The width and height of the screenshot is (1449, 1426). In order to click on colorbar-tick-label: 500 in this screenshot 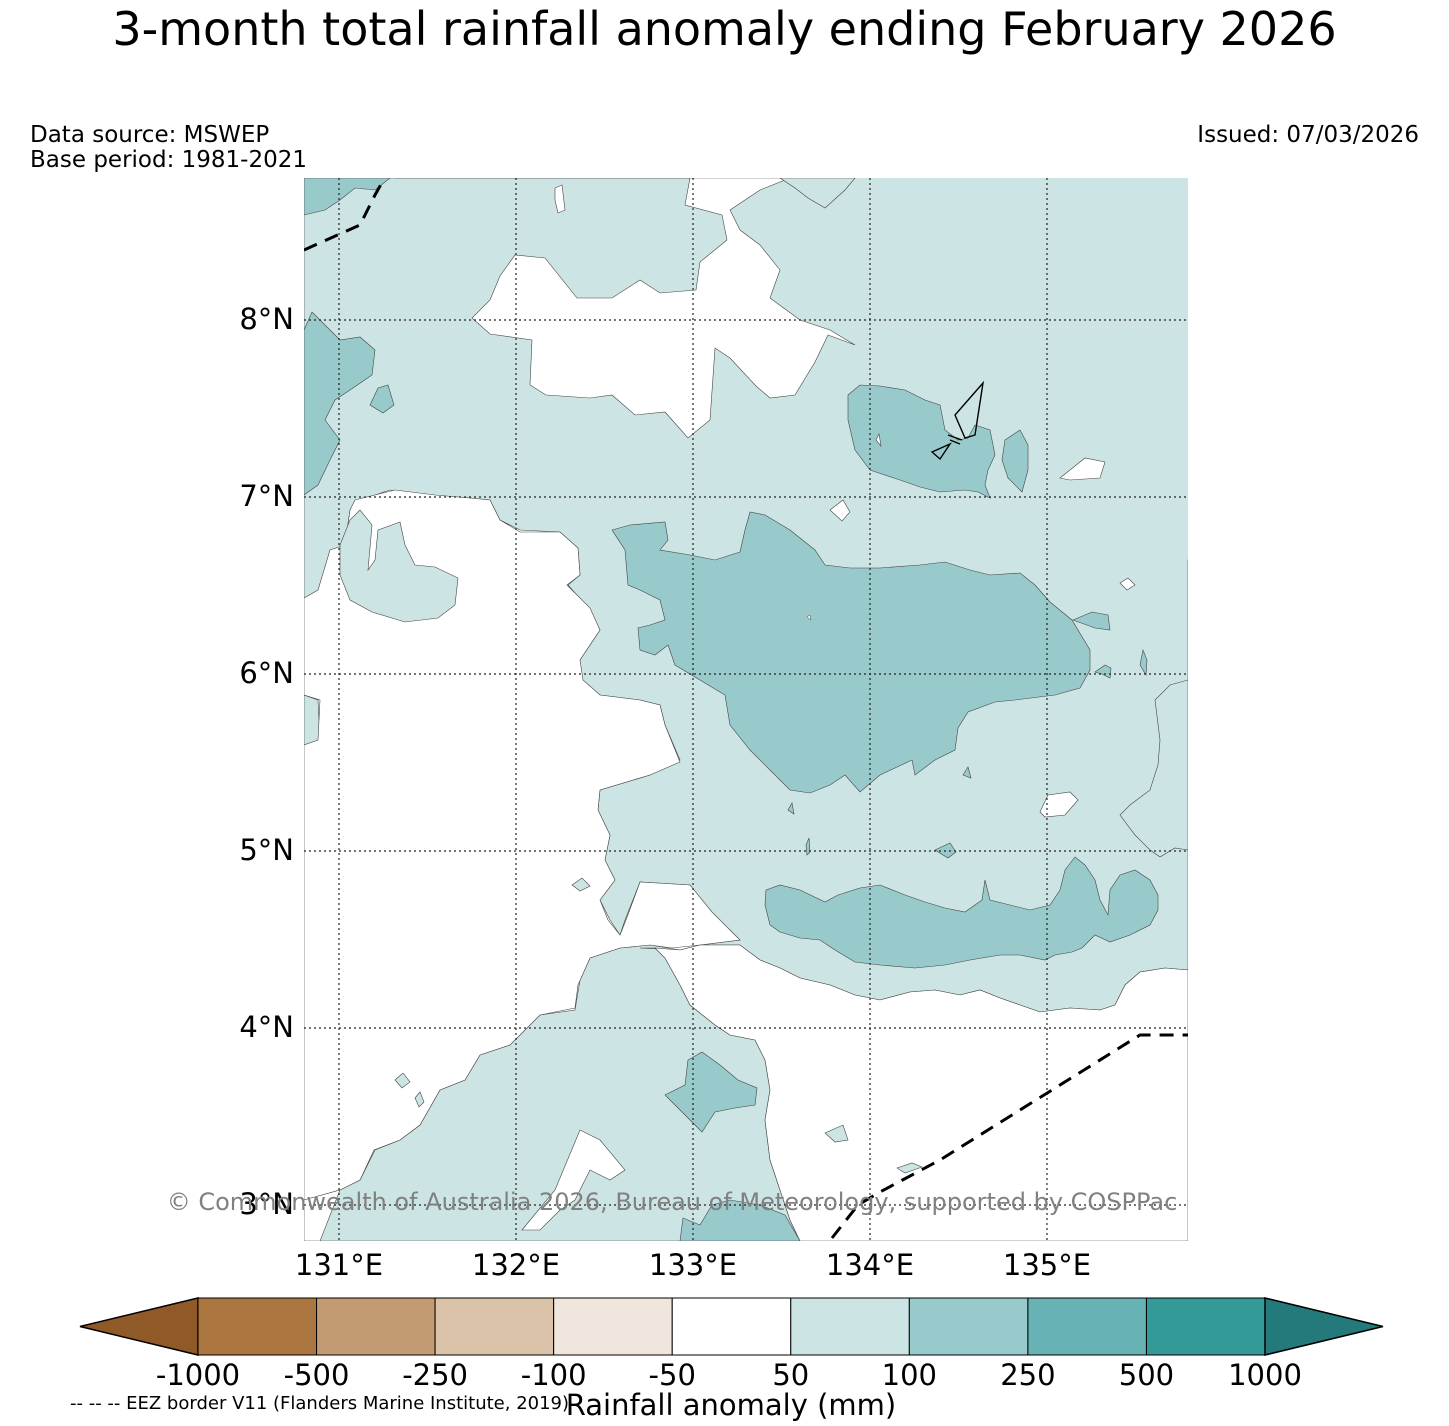, I will do `click(1146, 1375)`.